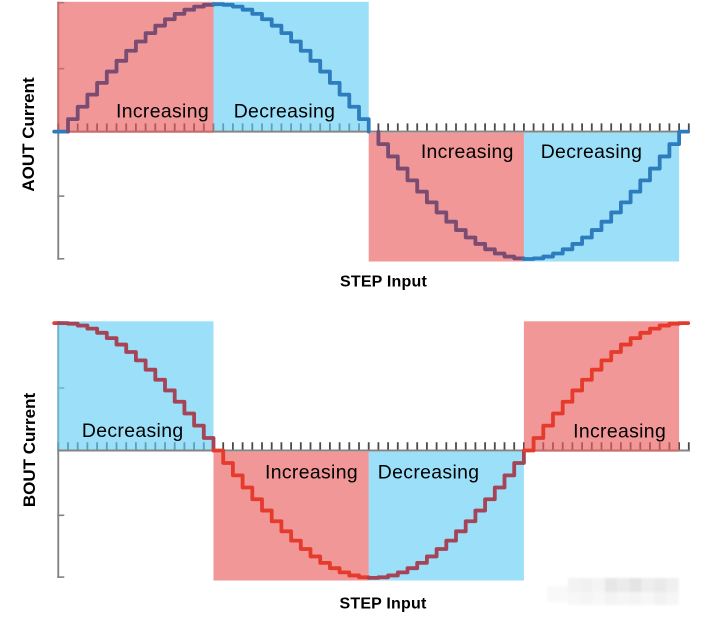 This screenshot has height=628, width=712. Describe the element at coordinates (29, 450) in the screenshot. I see `svg-text: BOUT Current` at that location.